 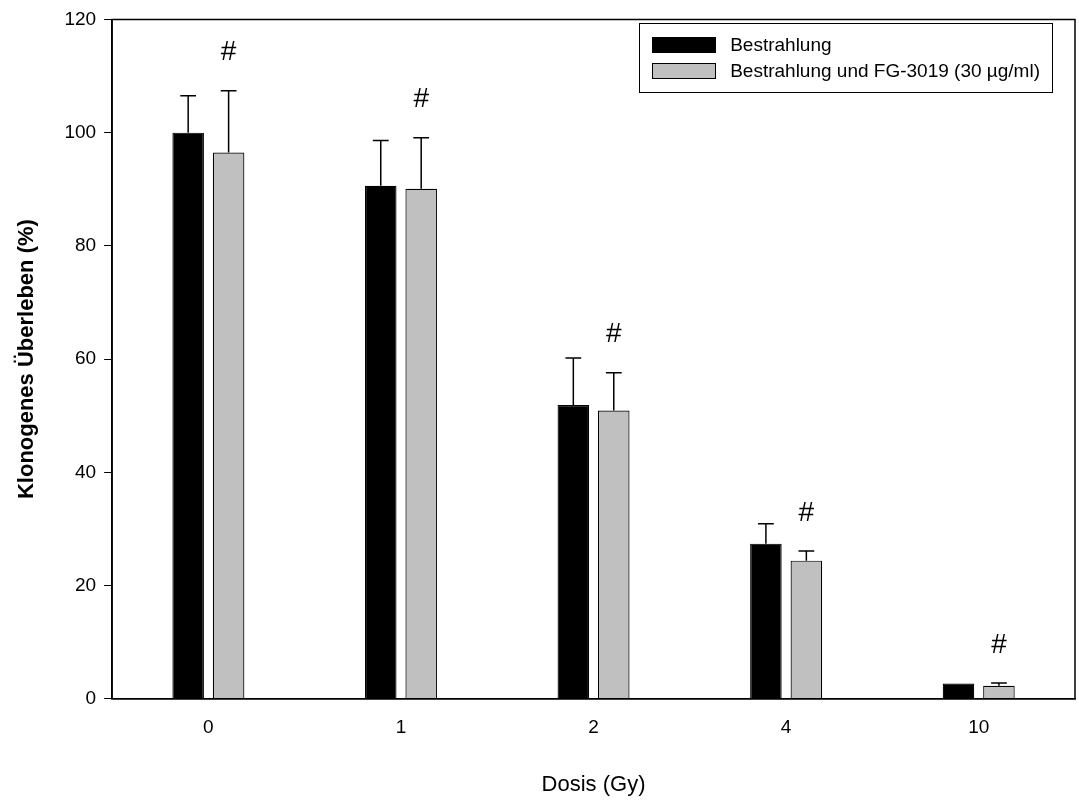 I want to click on x-tick-label: 0, so click(x=208, y=727).